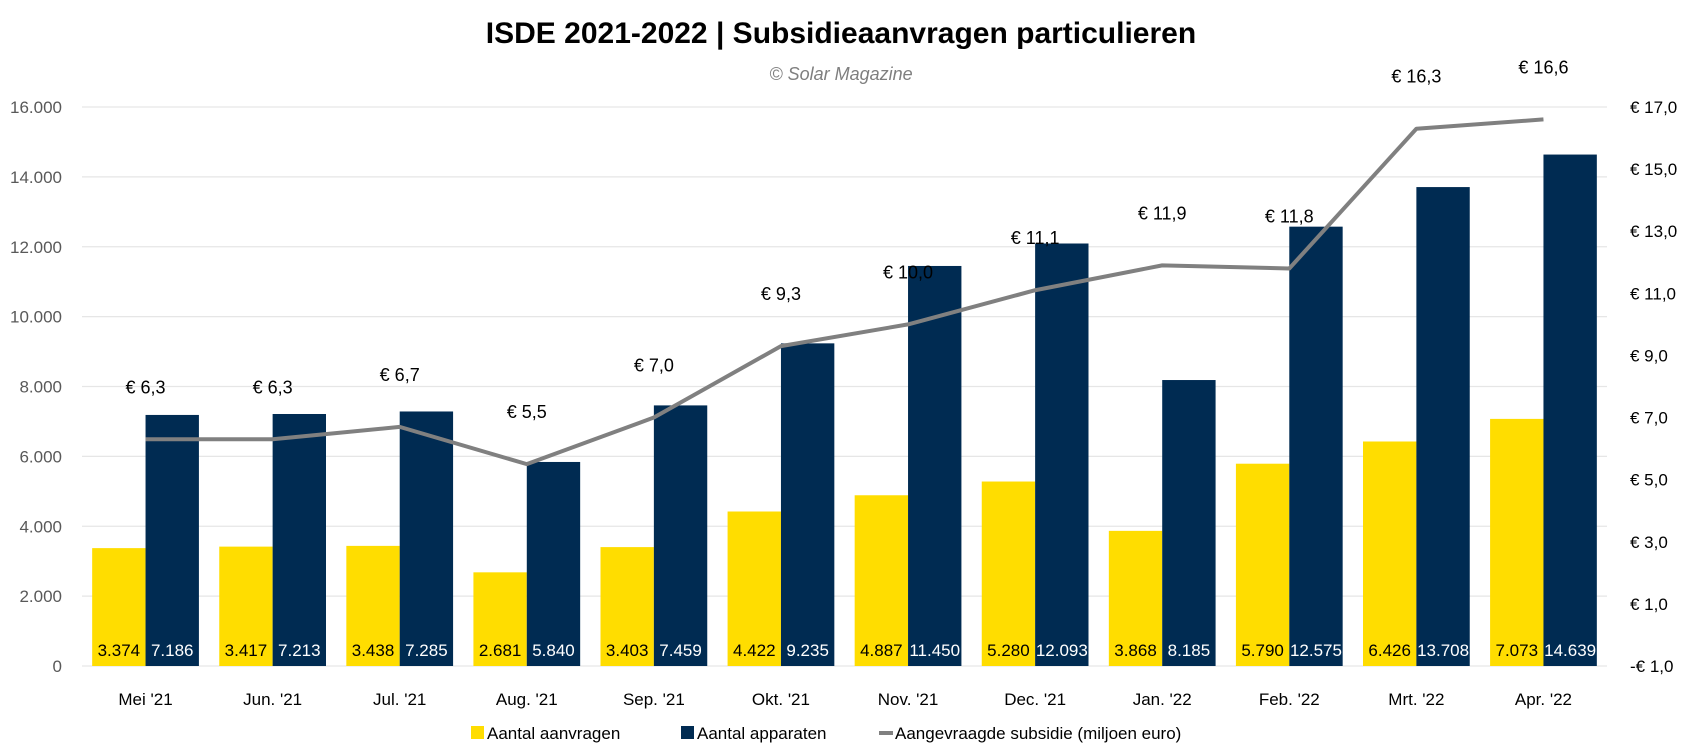 This screenshot has height=756, width=1682. What do you see at coordinates (40, 596) in the screenshot?
I see `y-left-tick-label: 2.000` at bounding box center [40, 596].